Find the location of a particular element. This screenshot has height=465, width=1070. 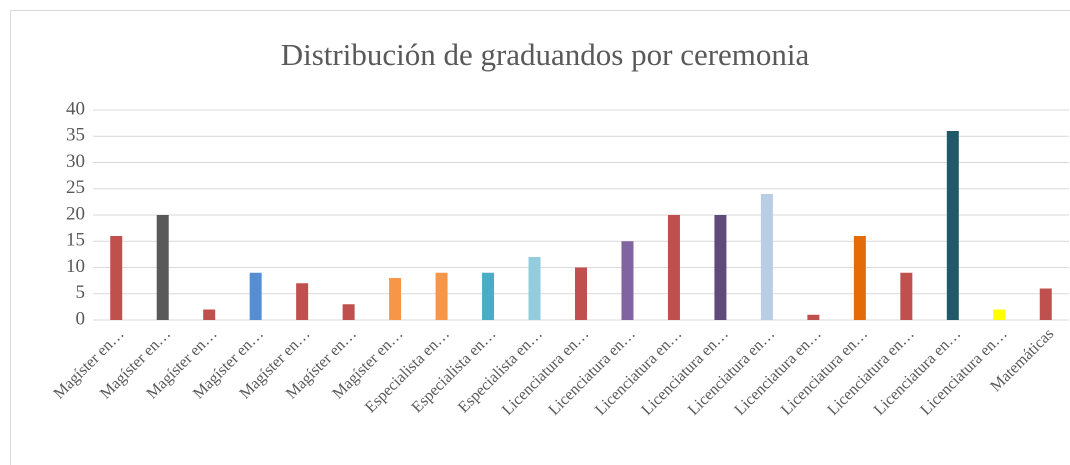

y-tick-label: 10 is located at coordinates (75, 266).